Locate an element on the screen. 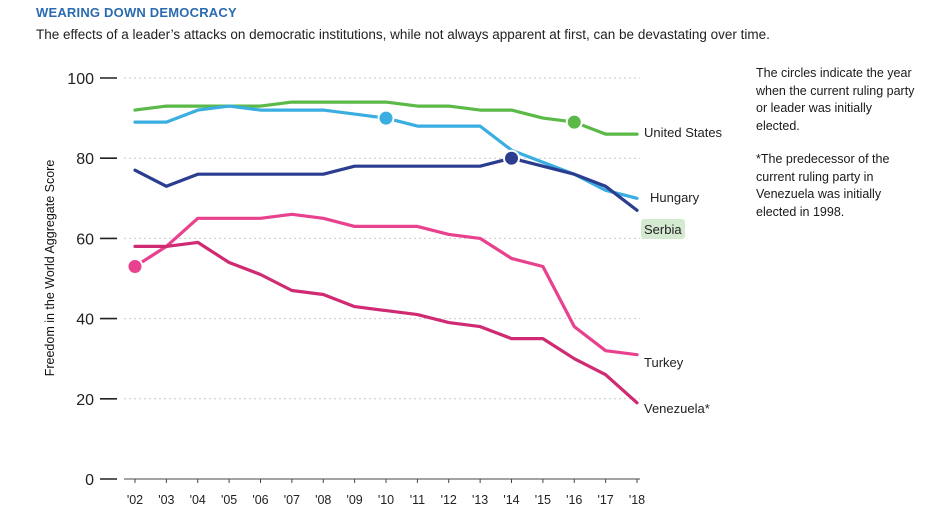  series-label-hungary: Hungary is located at coordinates (675, 197).